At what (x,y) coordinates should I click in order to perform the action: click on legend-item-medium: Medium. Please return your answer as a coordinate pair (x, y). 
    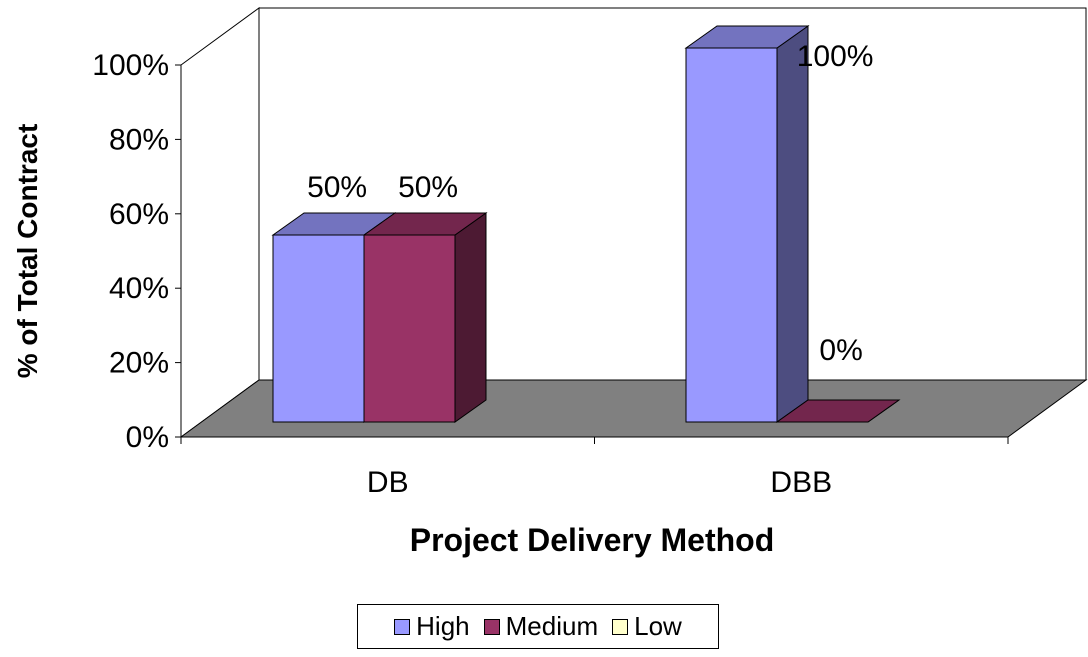
    Looking at the image, I should click on (541, 626).